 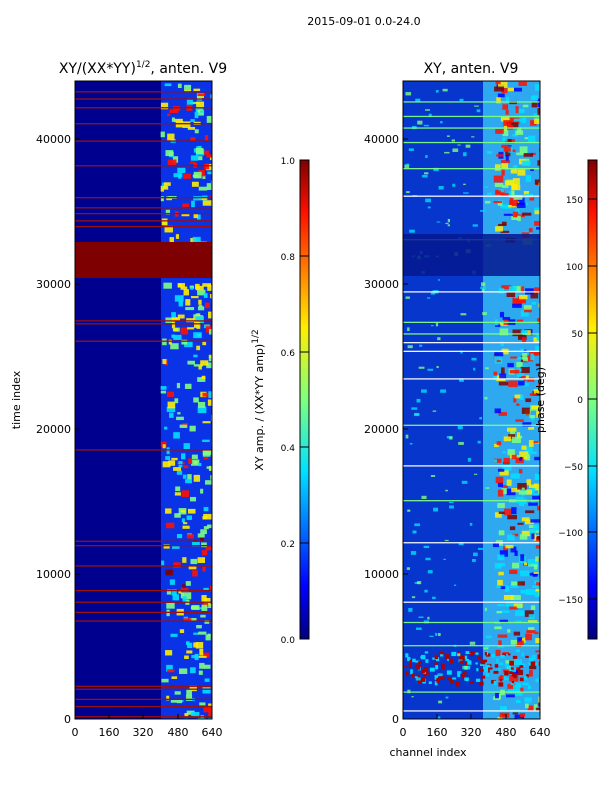 What do you see at coordinates (288, 641) in the screenshot?
I see `amplitude-cbar-label-0: 0.0` at bounding box center [288, 641].